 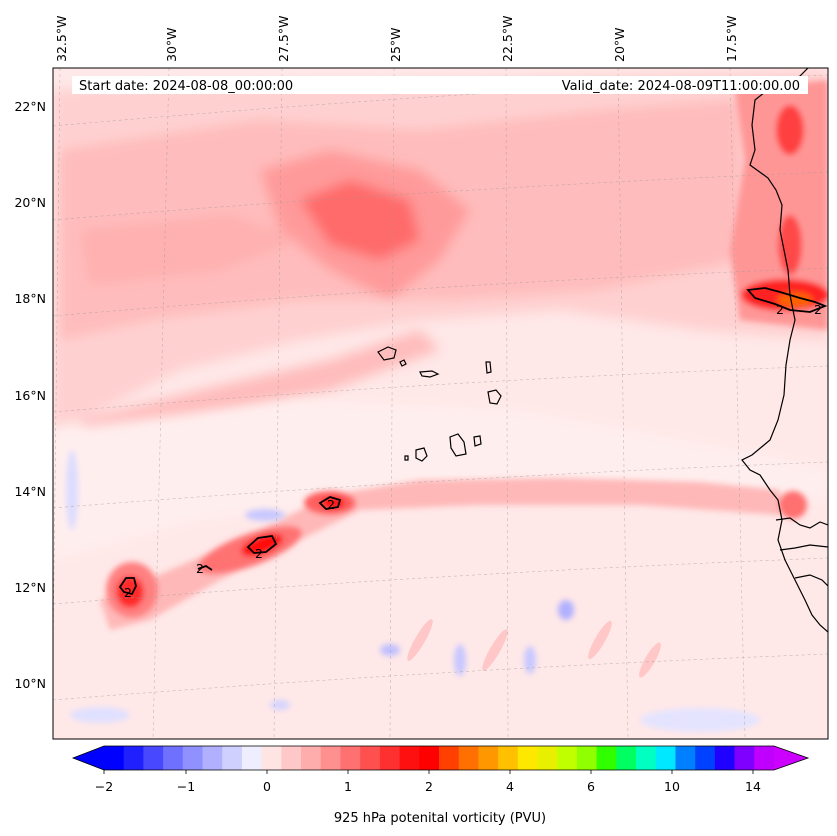 I want to click on colorbar-tick-label: 1, so click(x=348, y=786).